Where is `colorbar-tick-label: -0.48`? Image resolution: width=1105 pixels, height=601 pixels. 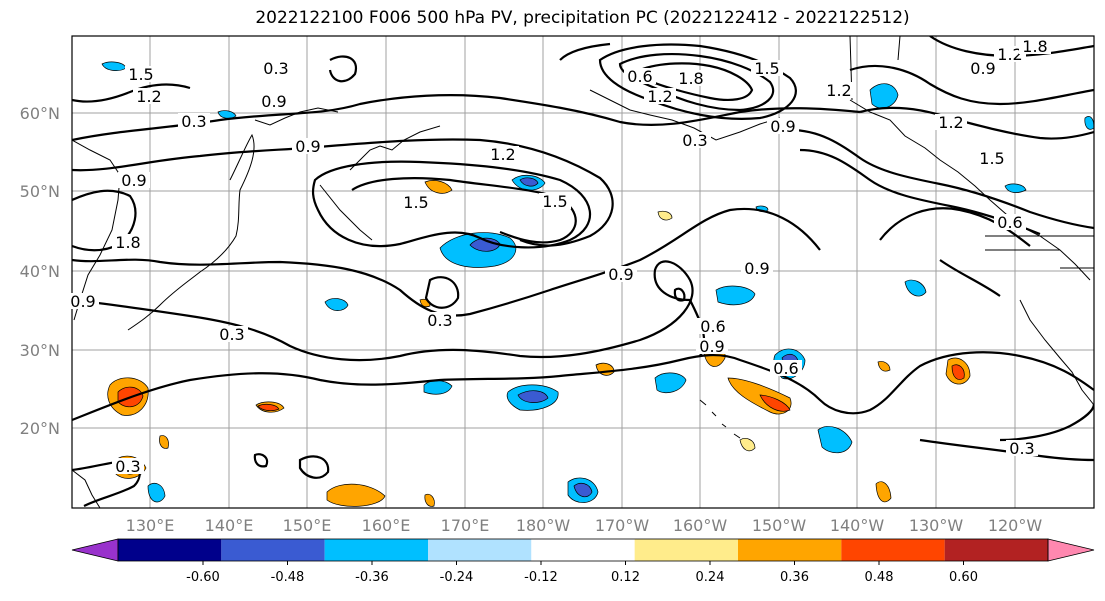 colorbar-tick-label: -0.48 is located at coordinates (288, 577).